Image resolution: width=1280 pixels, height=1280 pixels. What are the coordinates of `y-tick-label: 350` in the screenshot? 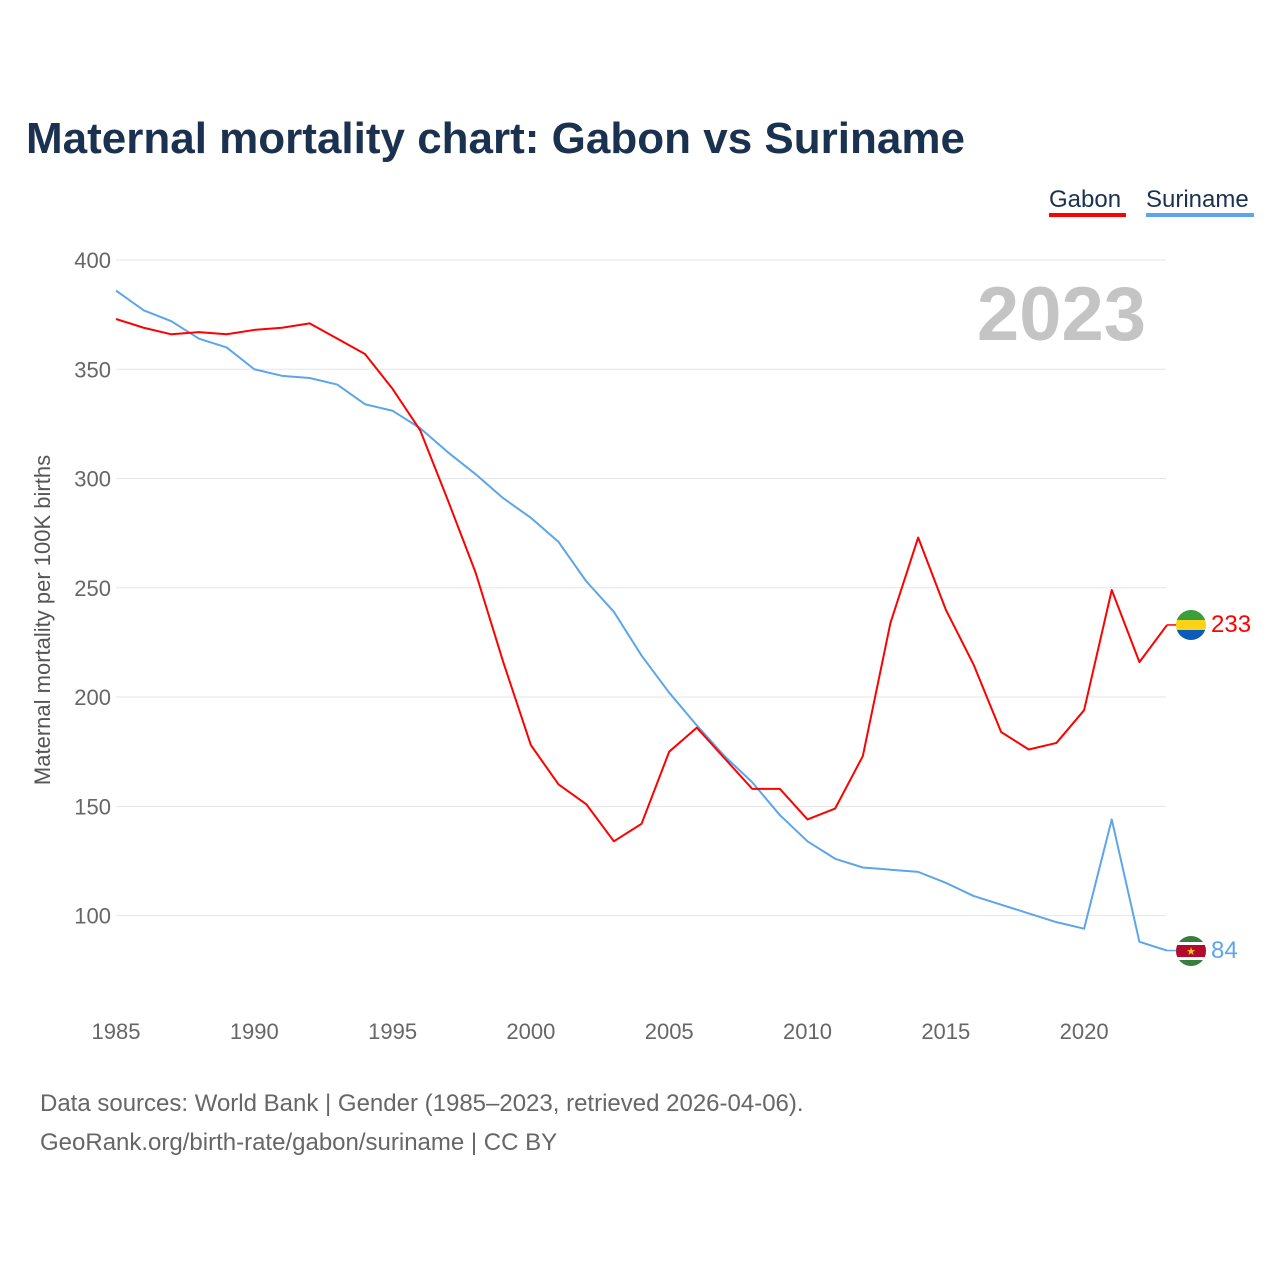 It's located at (92, 369).